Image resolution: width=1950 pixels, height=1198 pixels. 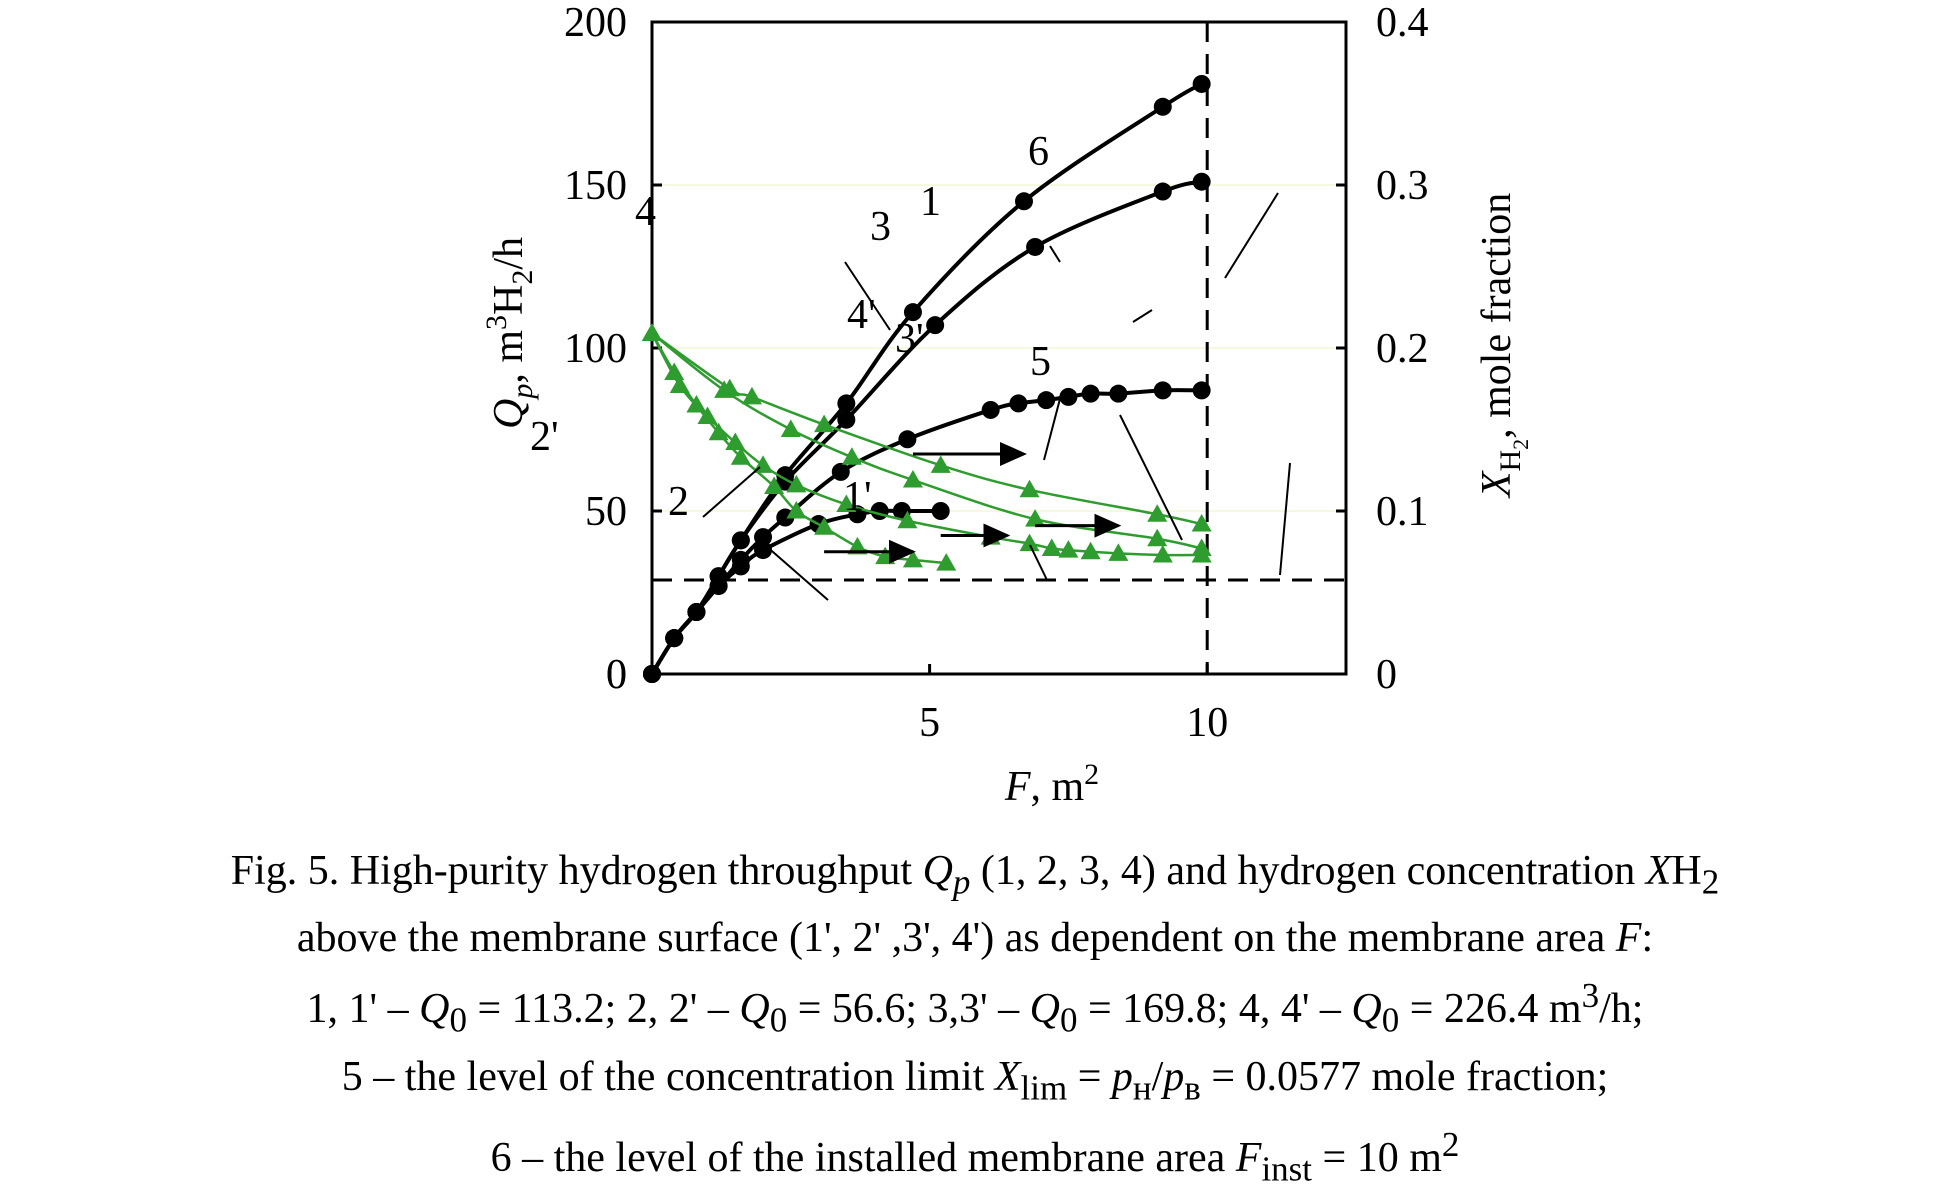 I want to click on x-tick-label: 10, so click(x=1207, y=723).